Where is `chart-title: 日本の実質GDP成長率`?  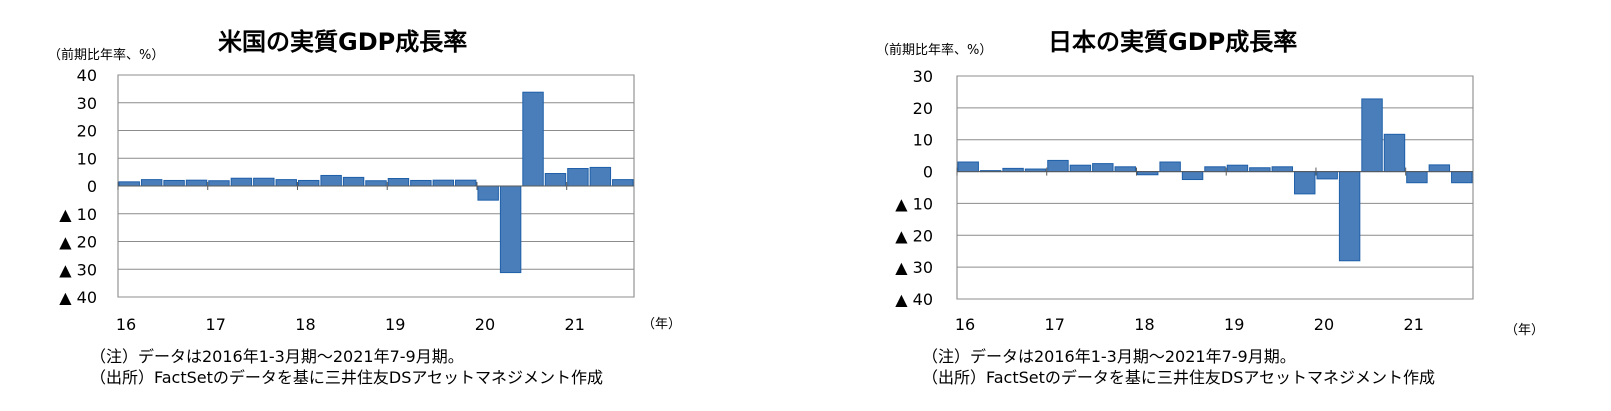 chart-title: 日本の実質GDP成長率 is located at coordinates (1173, 42).